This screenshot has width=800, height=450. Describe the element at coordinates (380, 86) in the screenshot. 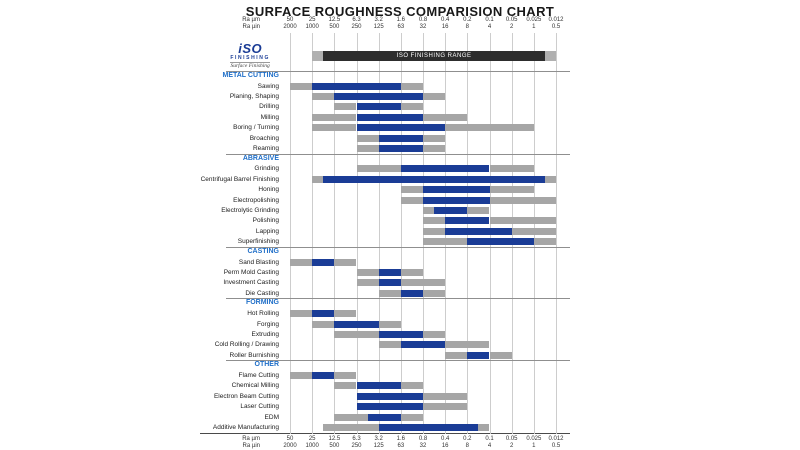

I see `process-row: Sawing` at that location.